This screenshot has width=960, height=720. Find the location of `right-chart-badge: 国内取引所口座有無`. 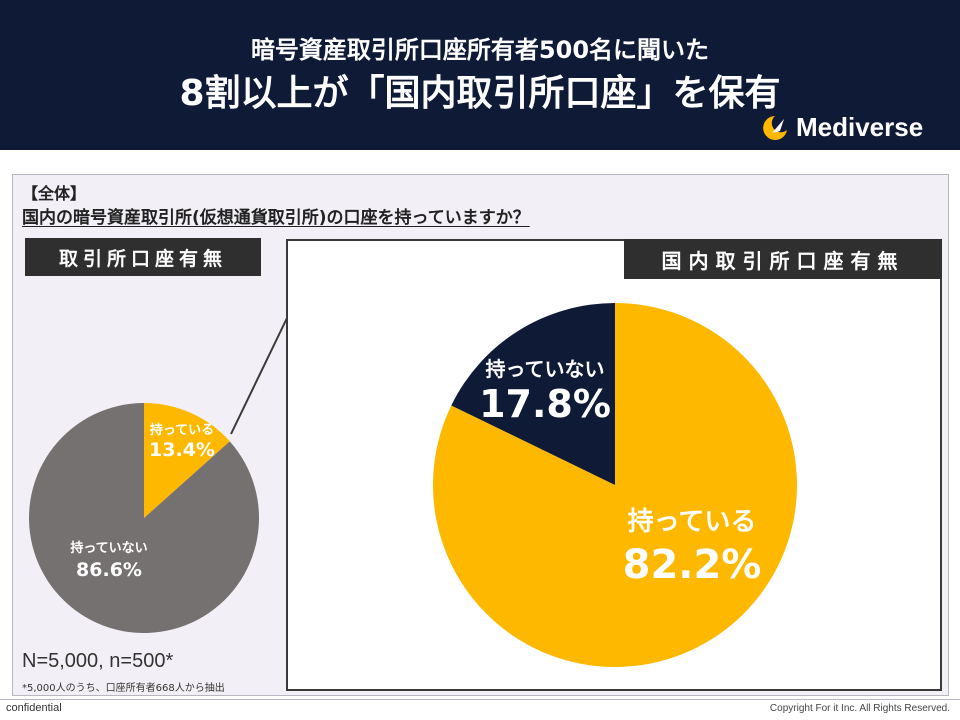

right-chart-badge: 国内取引所口座有無 is located at coordinates (783, 259).